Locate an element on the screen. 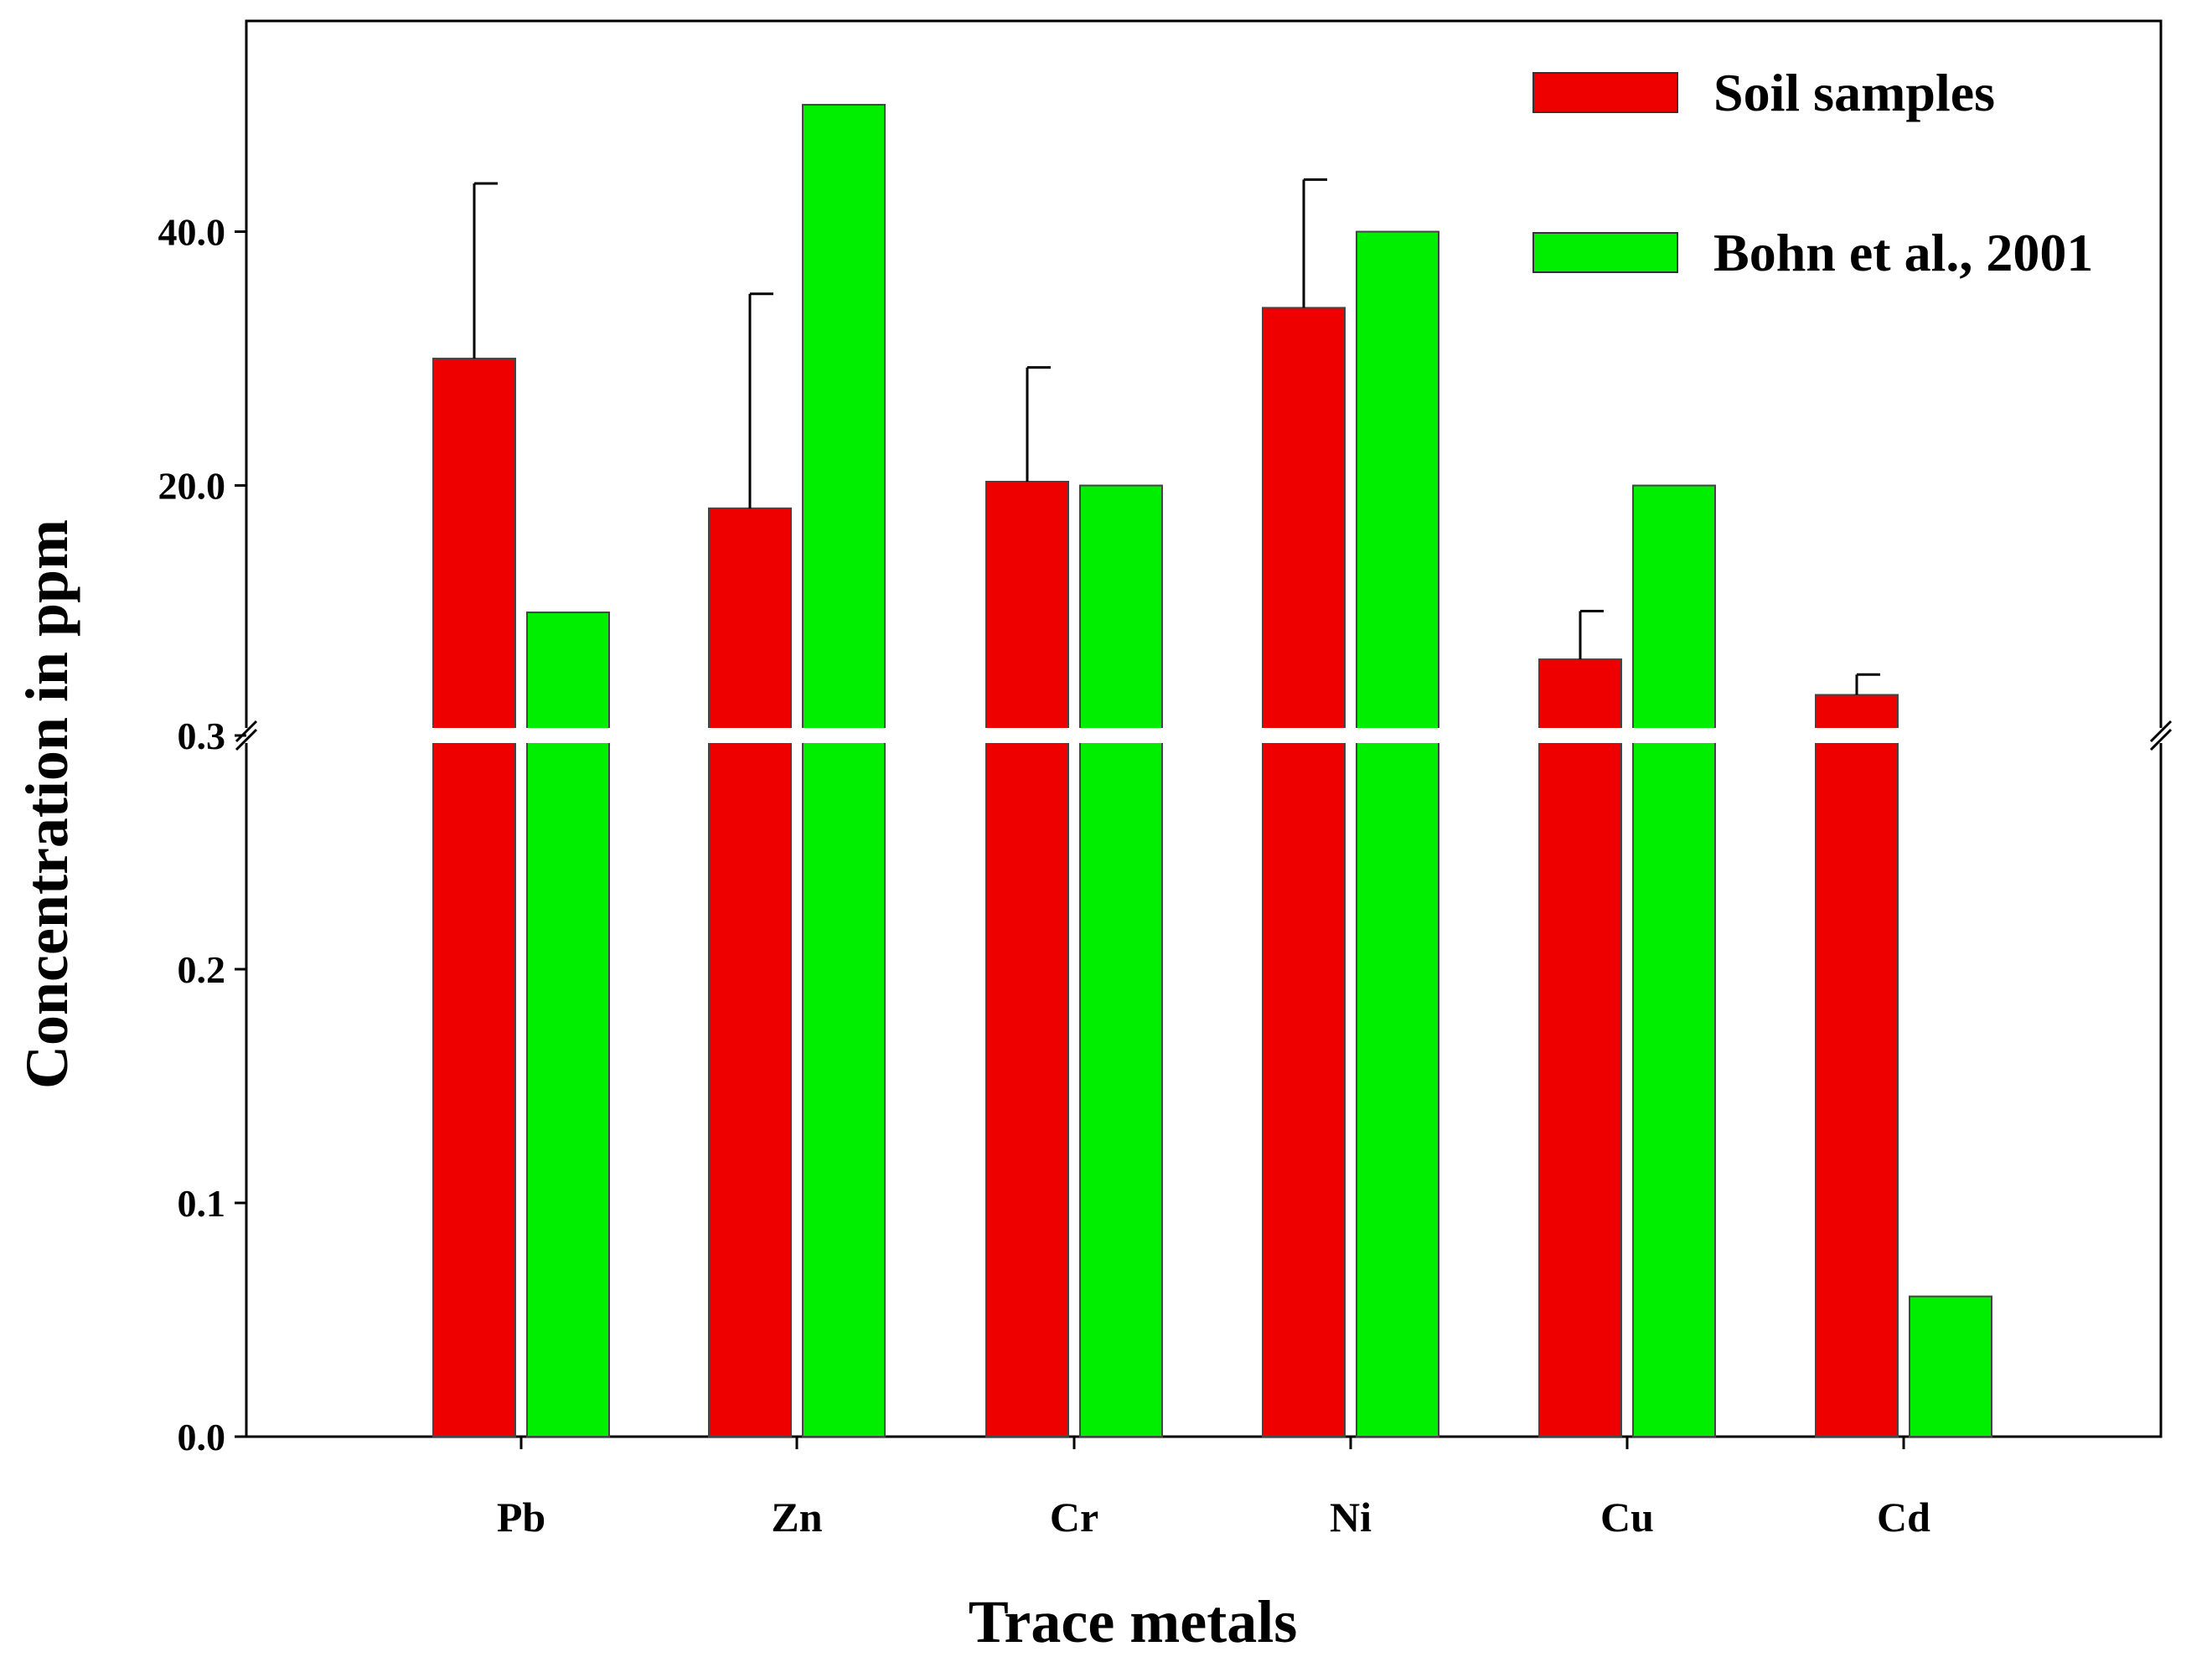 The height and width of the screenshot is (1667, 2212). axis-break-gap is located at coordinates (1204, 736).